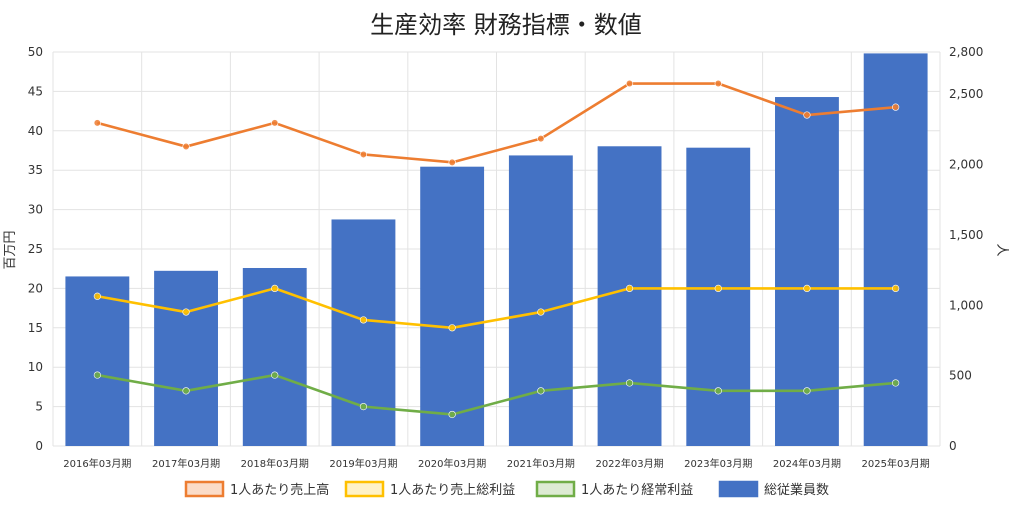 The image size is (1012, 506). I want to click on y-tick-label: 40, so click(35, 131).